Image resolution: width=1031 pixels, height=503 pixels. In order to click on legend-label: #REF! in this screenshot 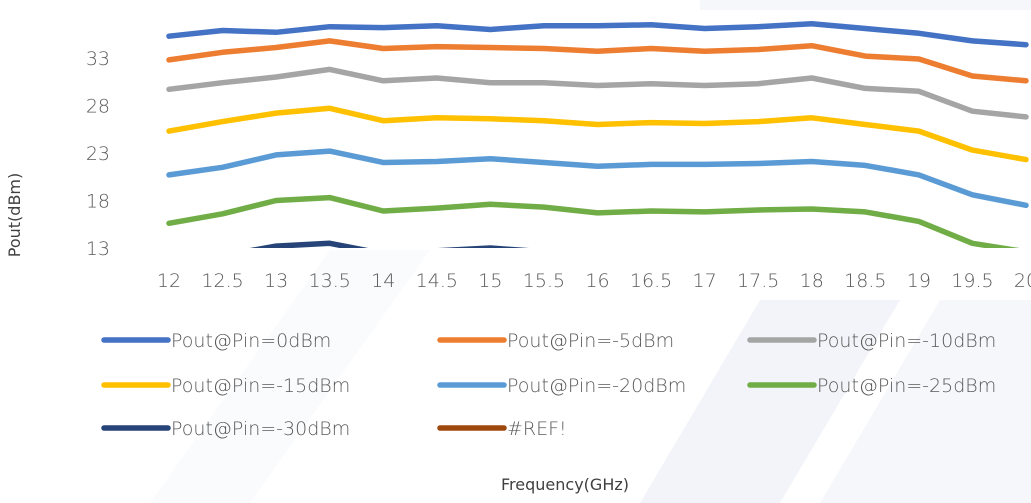, I will do `click(537, 429)`.